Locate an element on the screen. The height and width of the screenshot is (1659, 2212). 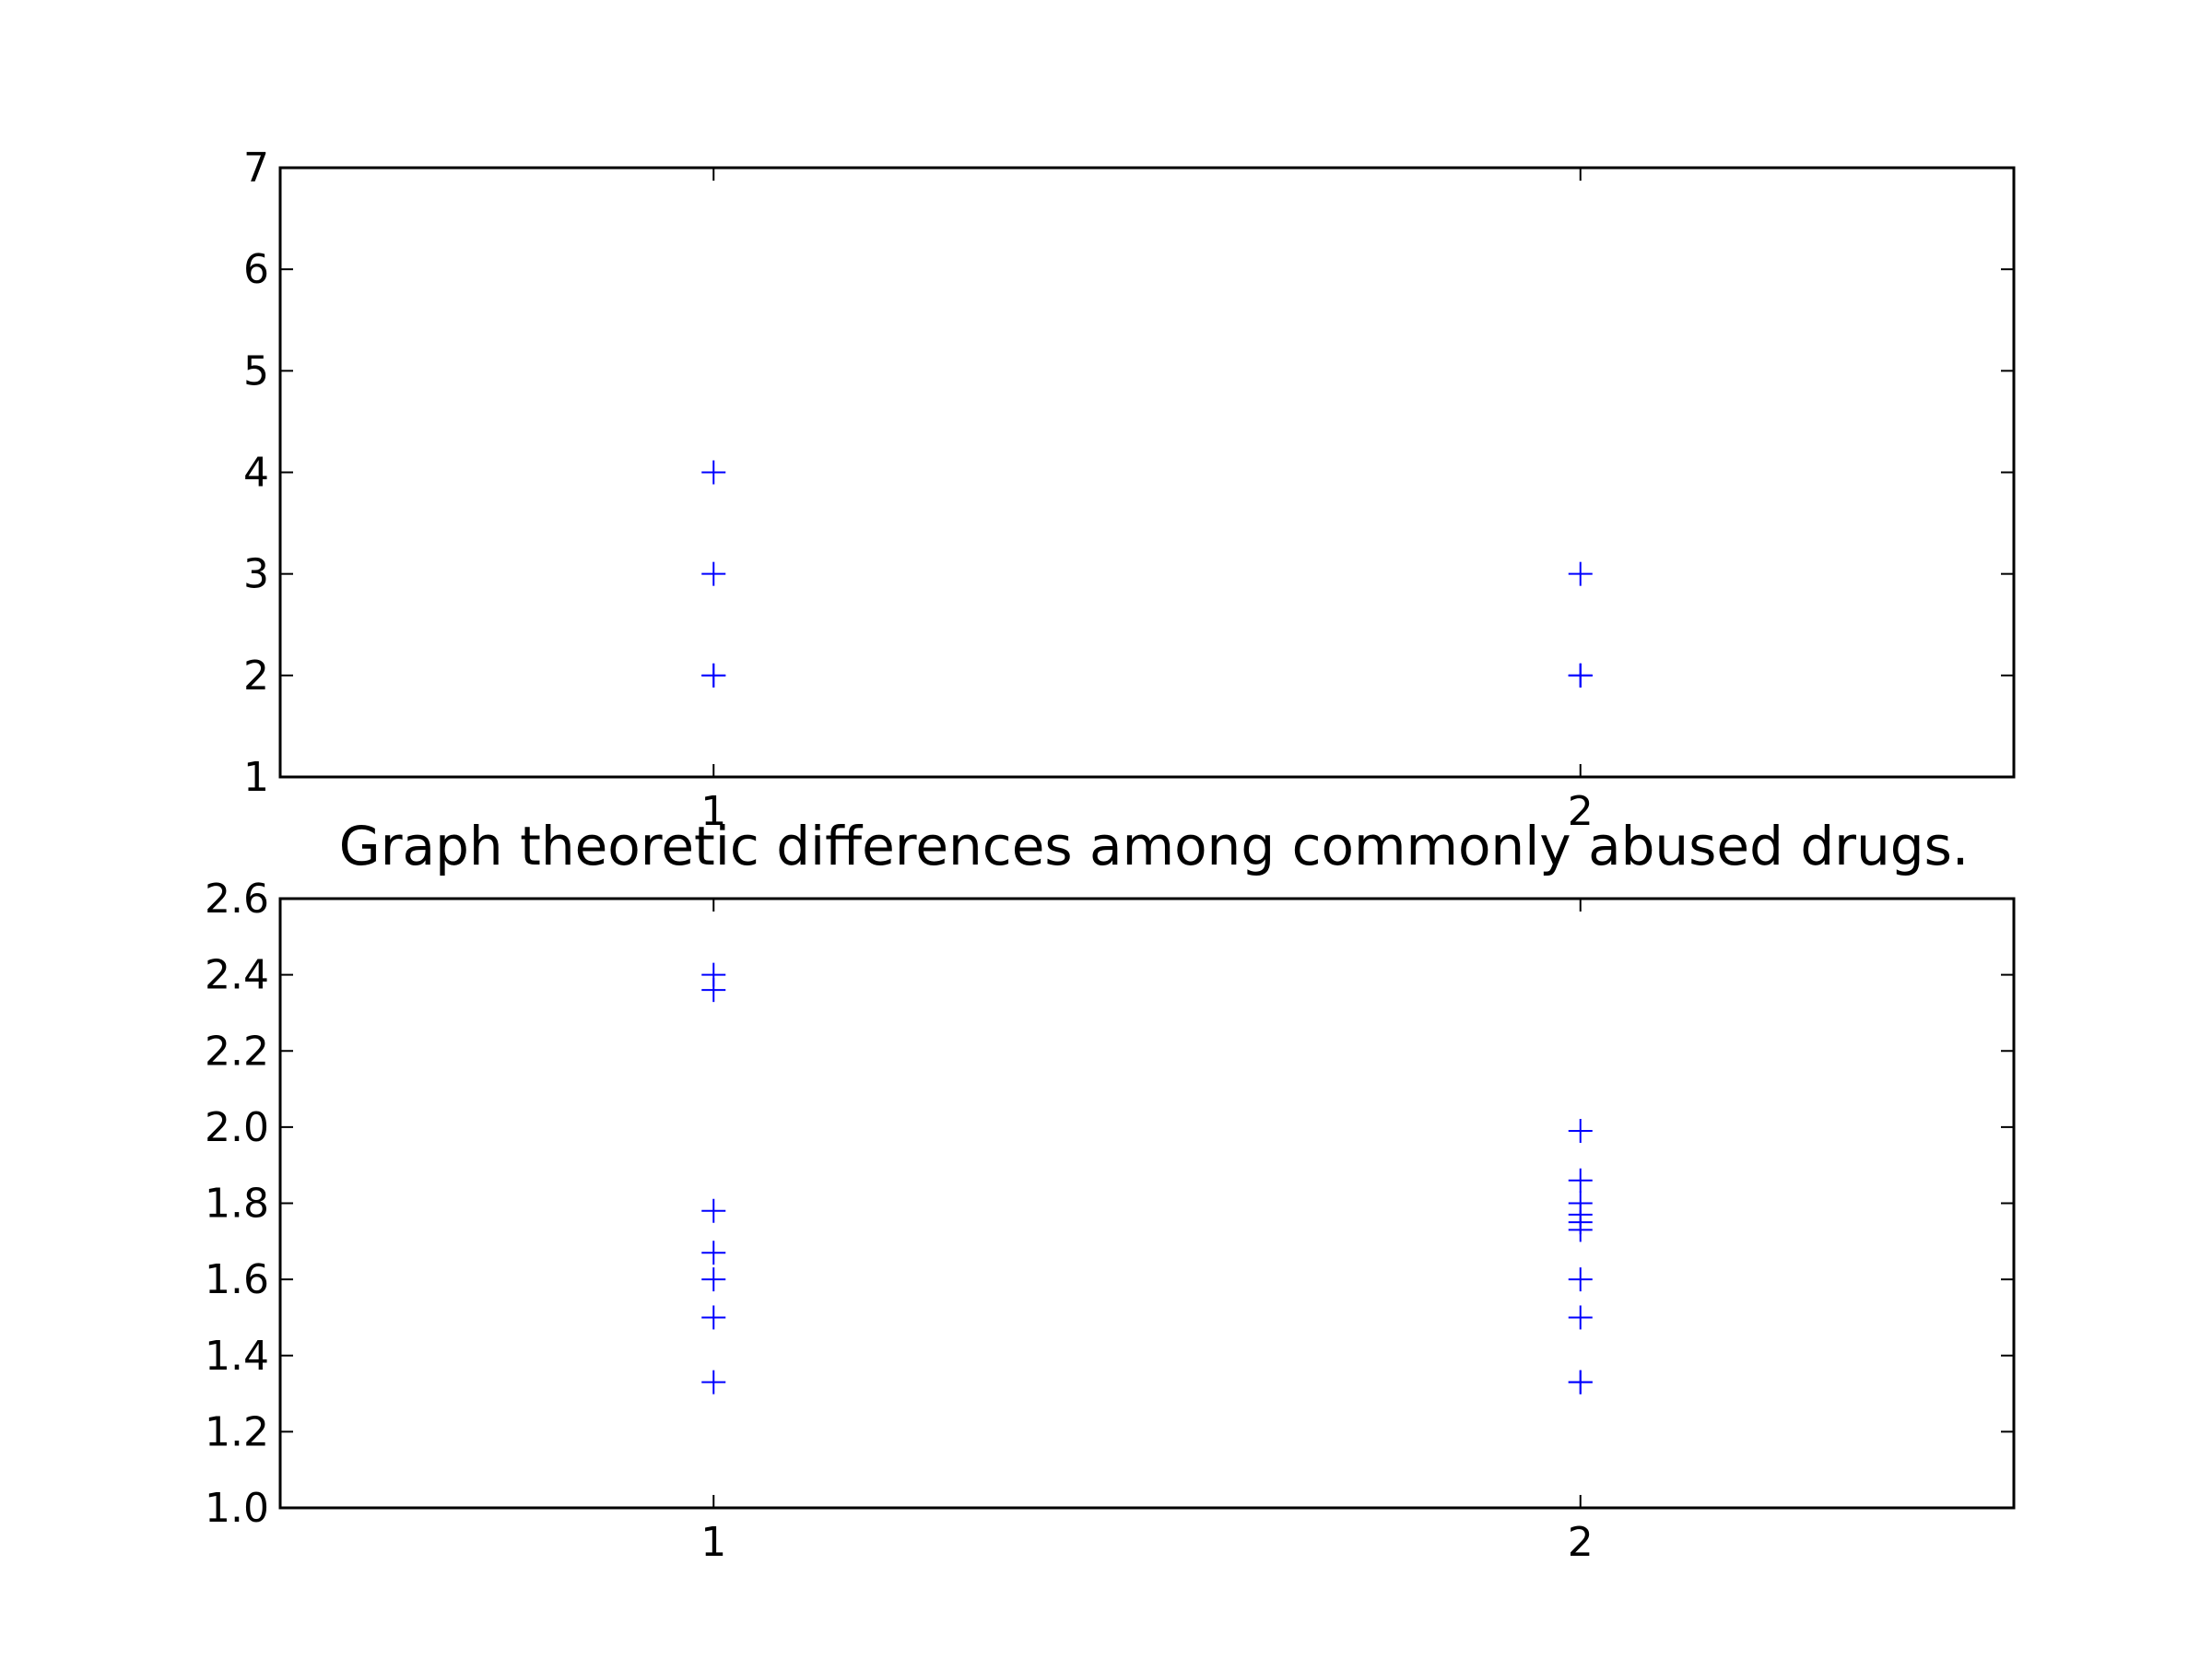
y-tick-label: 1.4 is located at coordinates (237, 1356).